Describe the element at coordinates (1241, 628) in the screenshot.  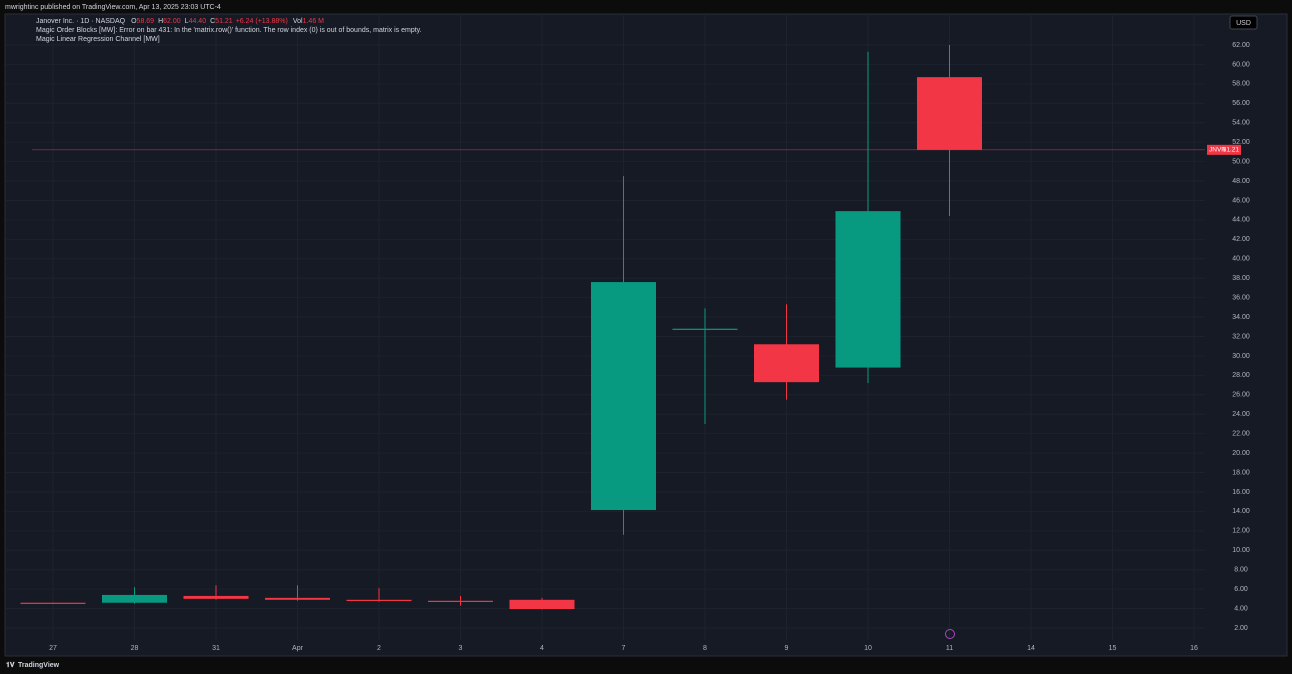
I see `y-tick-label: 2.00` at that location.